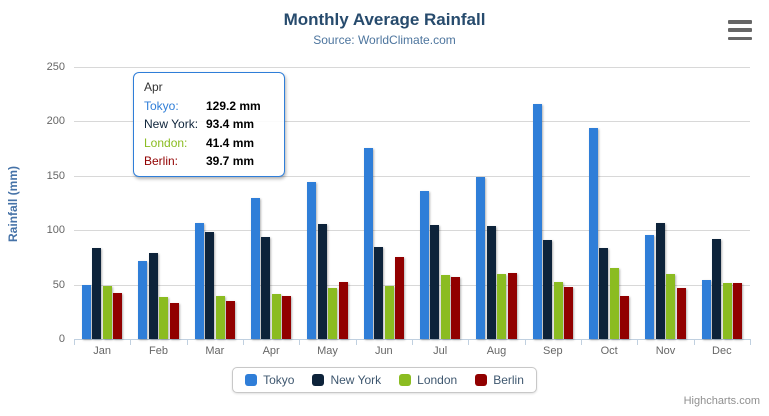  Describe the element at coordinates (721, 401) in the screenshot. I see `highcharts-credit-link: Highcharts.com` at that location.